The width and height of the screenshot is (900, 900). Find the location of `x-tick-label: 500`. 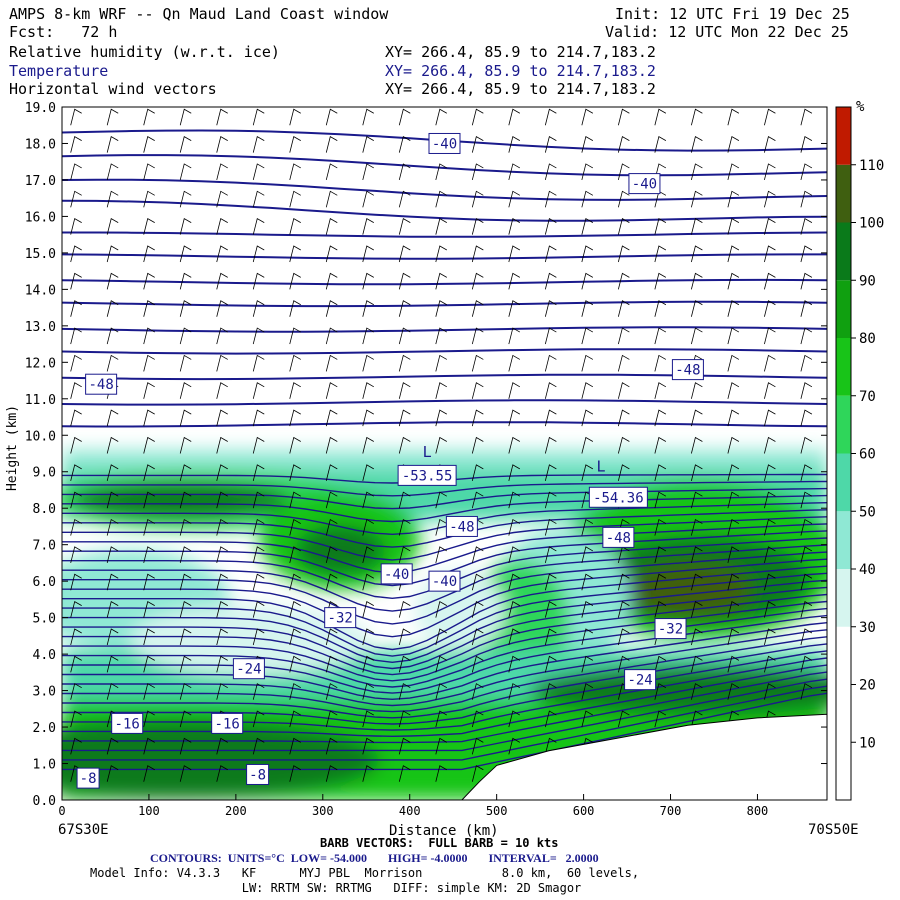

x-tick-label: 500 is located at coordinates (497, 811).